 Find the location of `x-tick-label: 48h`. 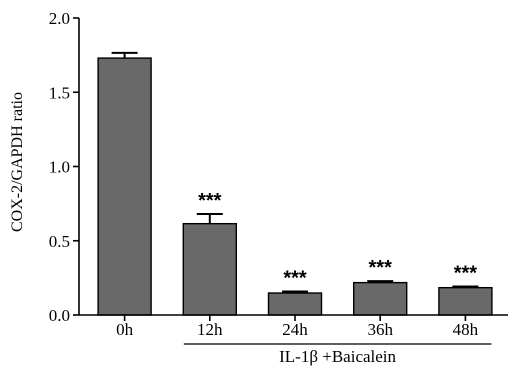

x-tick-label: 48h is located at coordinates (466, 329).